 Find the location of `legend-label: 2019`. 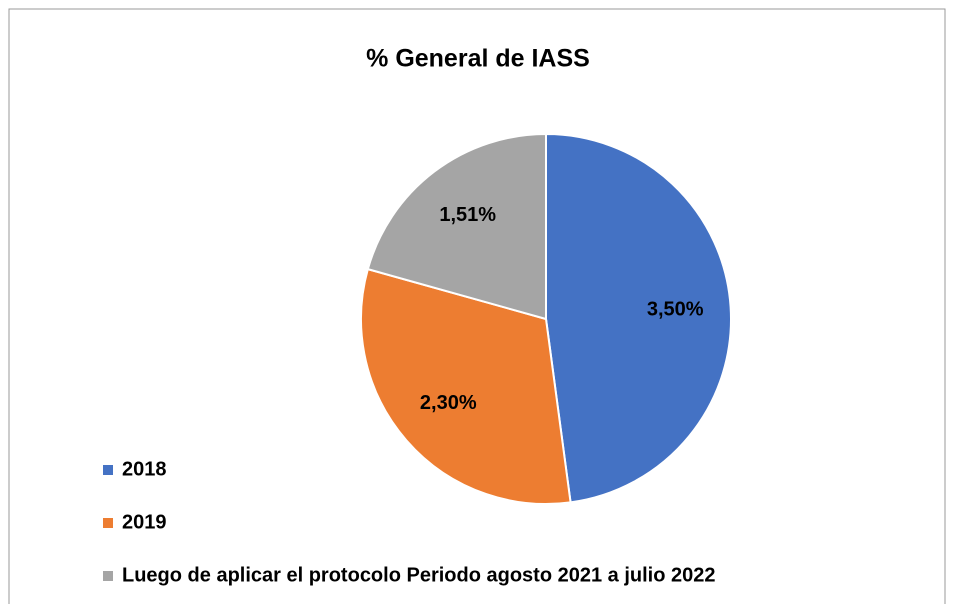

legend-label: 2019 is located at coordinates (144, 522).